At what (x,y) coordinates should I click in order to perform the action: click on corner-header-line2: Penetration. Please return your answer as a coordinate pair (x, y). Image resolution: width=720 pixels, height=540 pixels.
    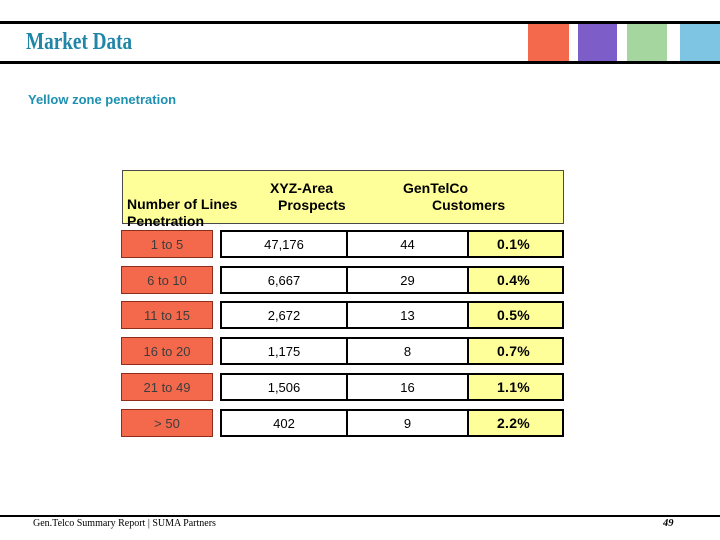
    Looking at the image, I should click on (166, 221).